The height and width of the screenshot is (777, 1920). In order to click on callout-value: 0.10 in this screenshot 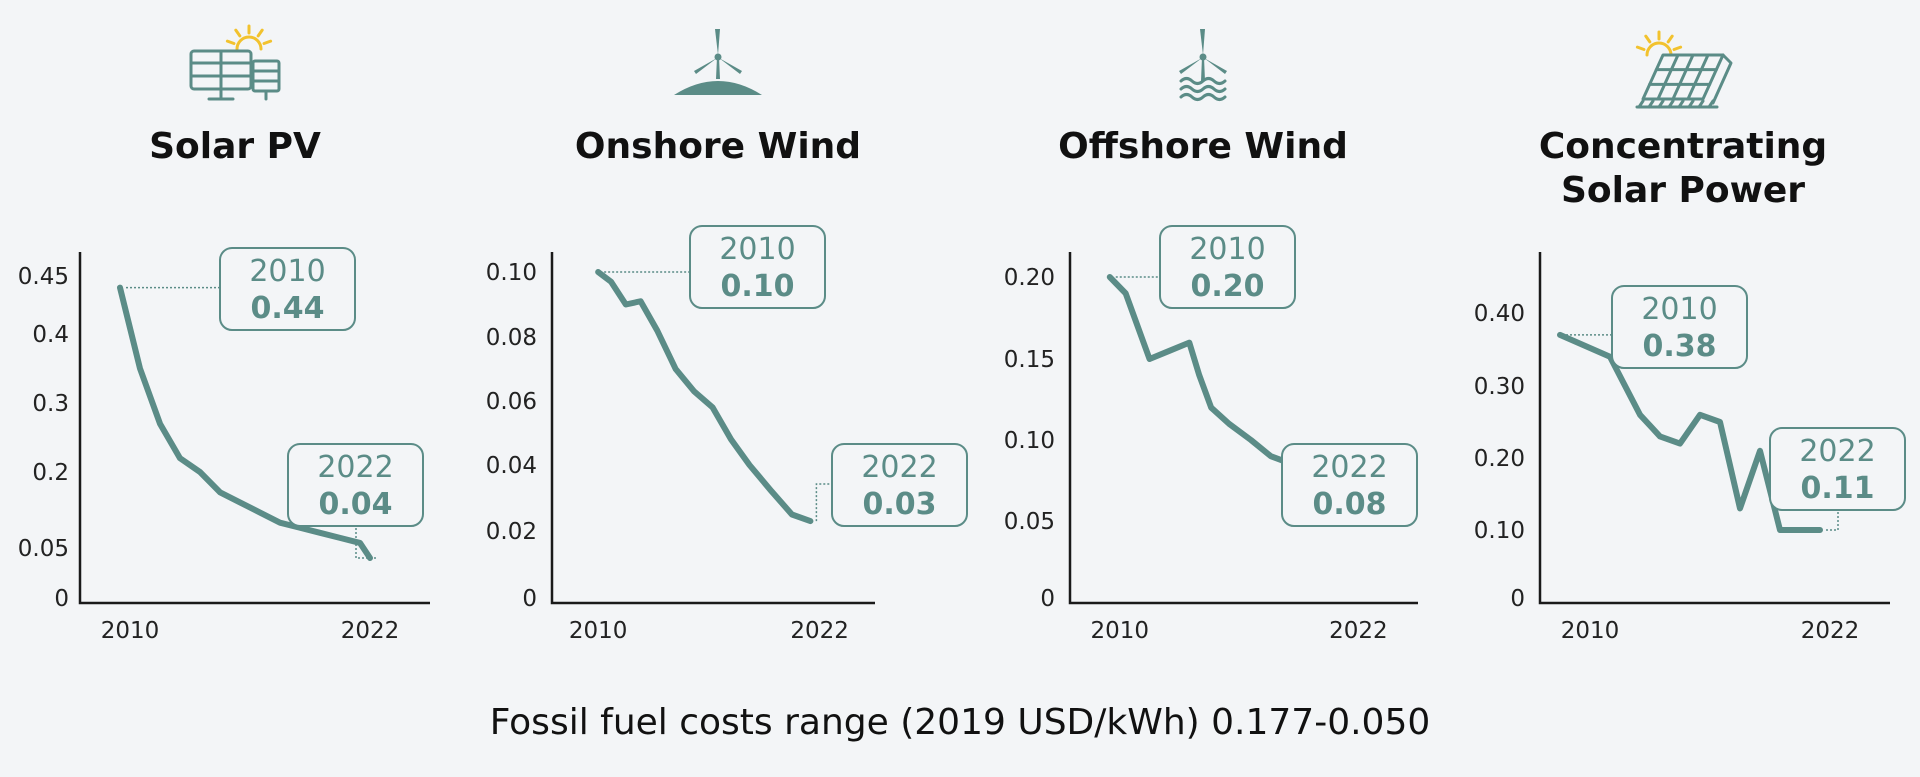, I will do `click(757, 286)`.